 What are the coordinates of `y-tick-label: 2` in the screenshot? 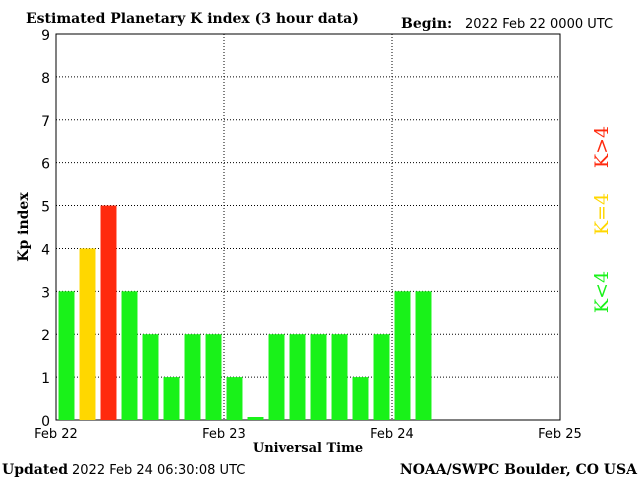 It's located at (45, 336).